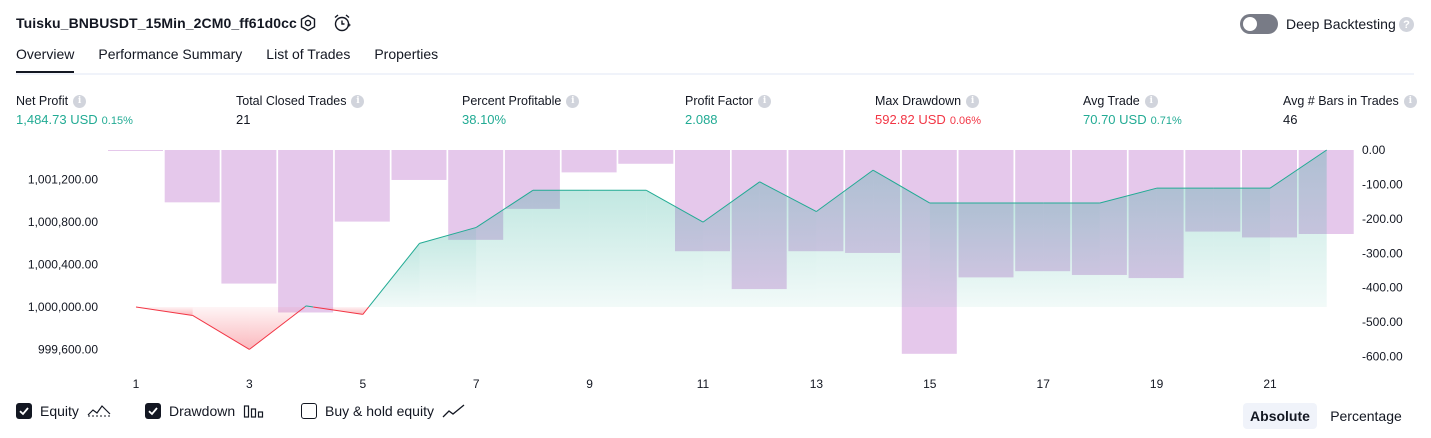 This screenshot has width=1431, height=438. I want to click on legend-label: Buy & hold equity, so click(379, 411).